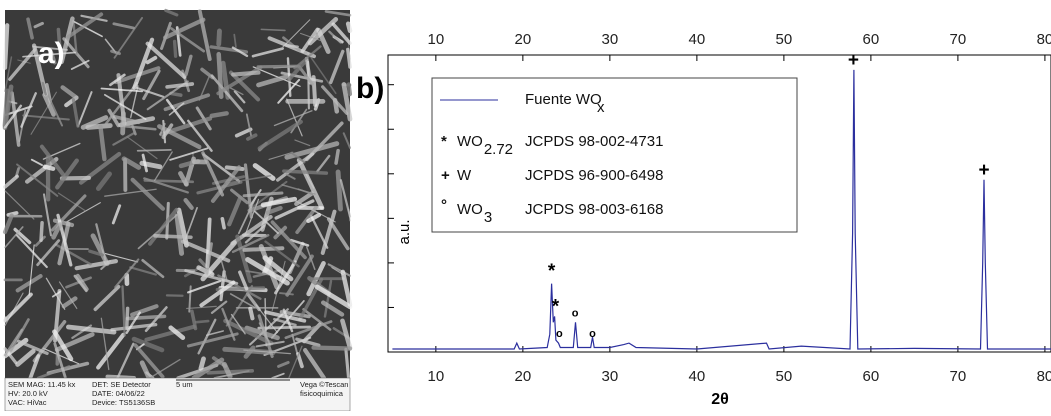 This screenshot has width=1051, height=416. I want to click on legend-ref: JCPDS 98-002-4731, so click(594, 141).